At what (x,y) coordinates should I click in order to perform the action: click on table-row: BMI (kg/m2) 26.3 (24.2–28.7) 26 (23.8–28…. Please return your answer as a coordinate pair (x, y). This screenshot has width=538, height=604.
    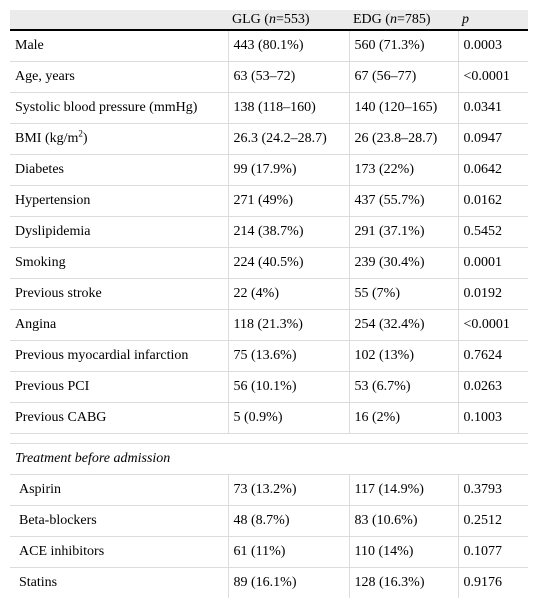
    Looking at the image, I should click on (269, 139).